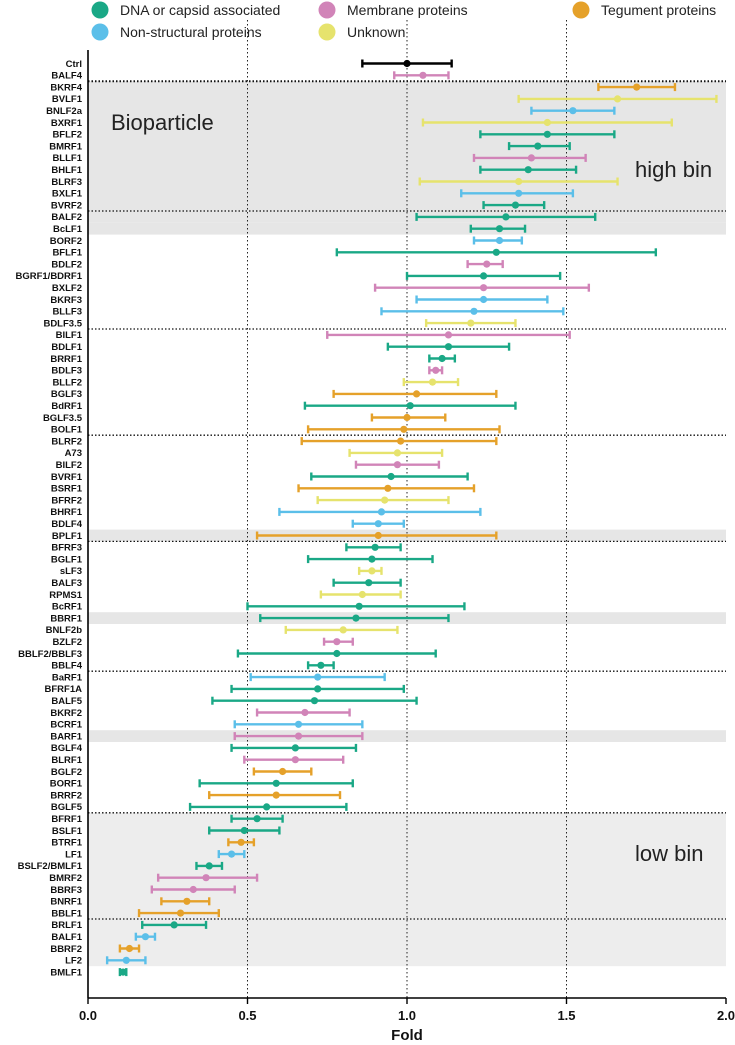 The height and width of the screenshot is (1045, 735). What do you see at coordinates (66, 902) in the screenshot?
I see `row-label: BNRF1` at bounding box center [66, 902].